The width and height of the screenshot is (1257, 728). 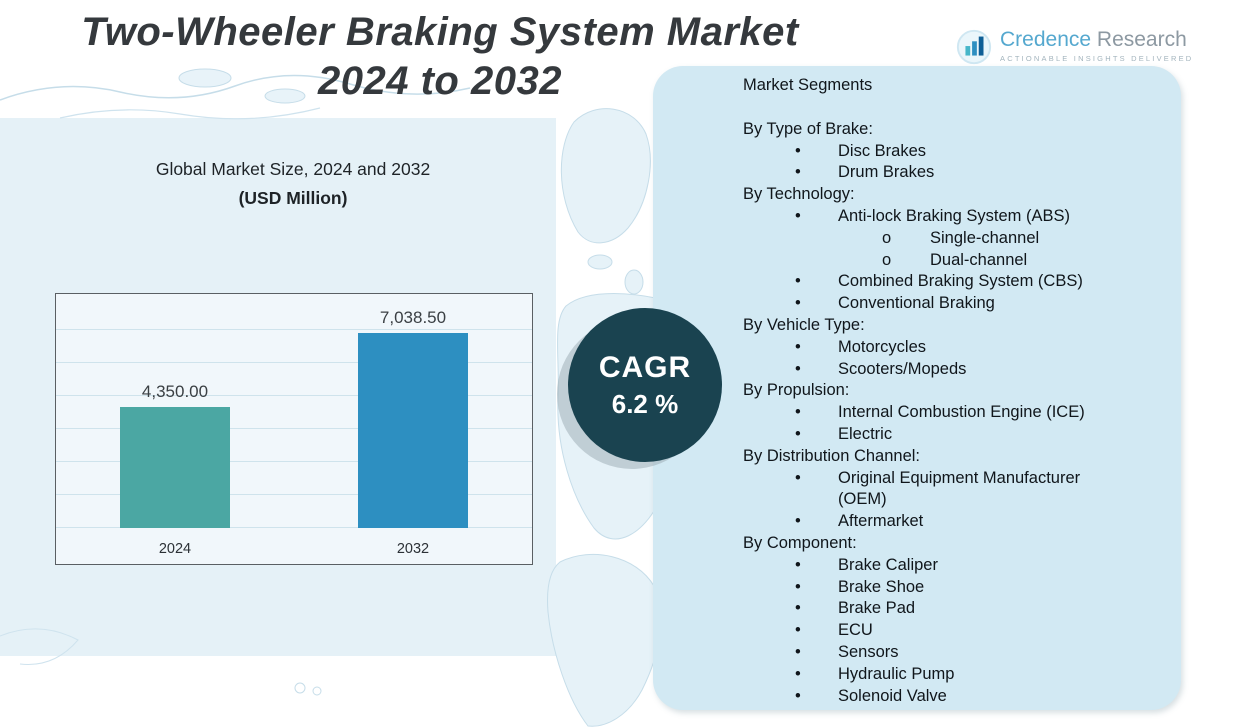 I want to click on segment-item-text: Combined Braking System (CBS), so click(x=960, y=281).